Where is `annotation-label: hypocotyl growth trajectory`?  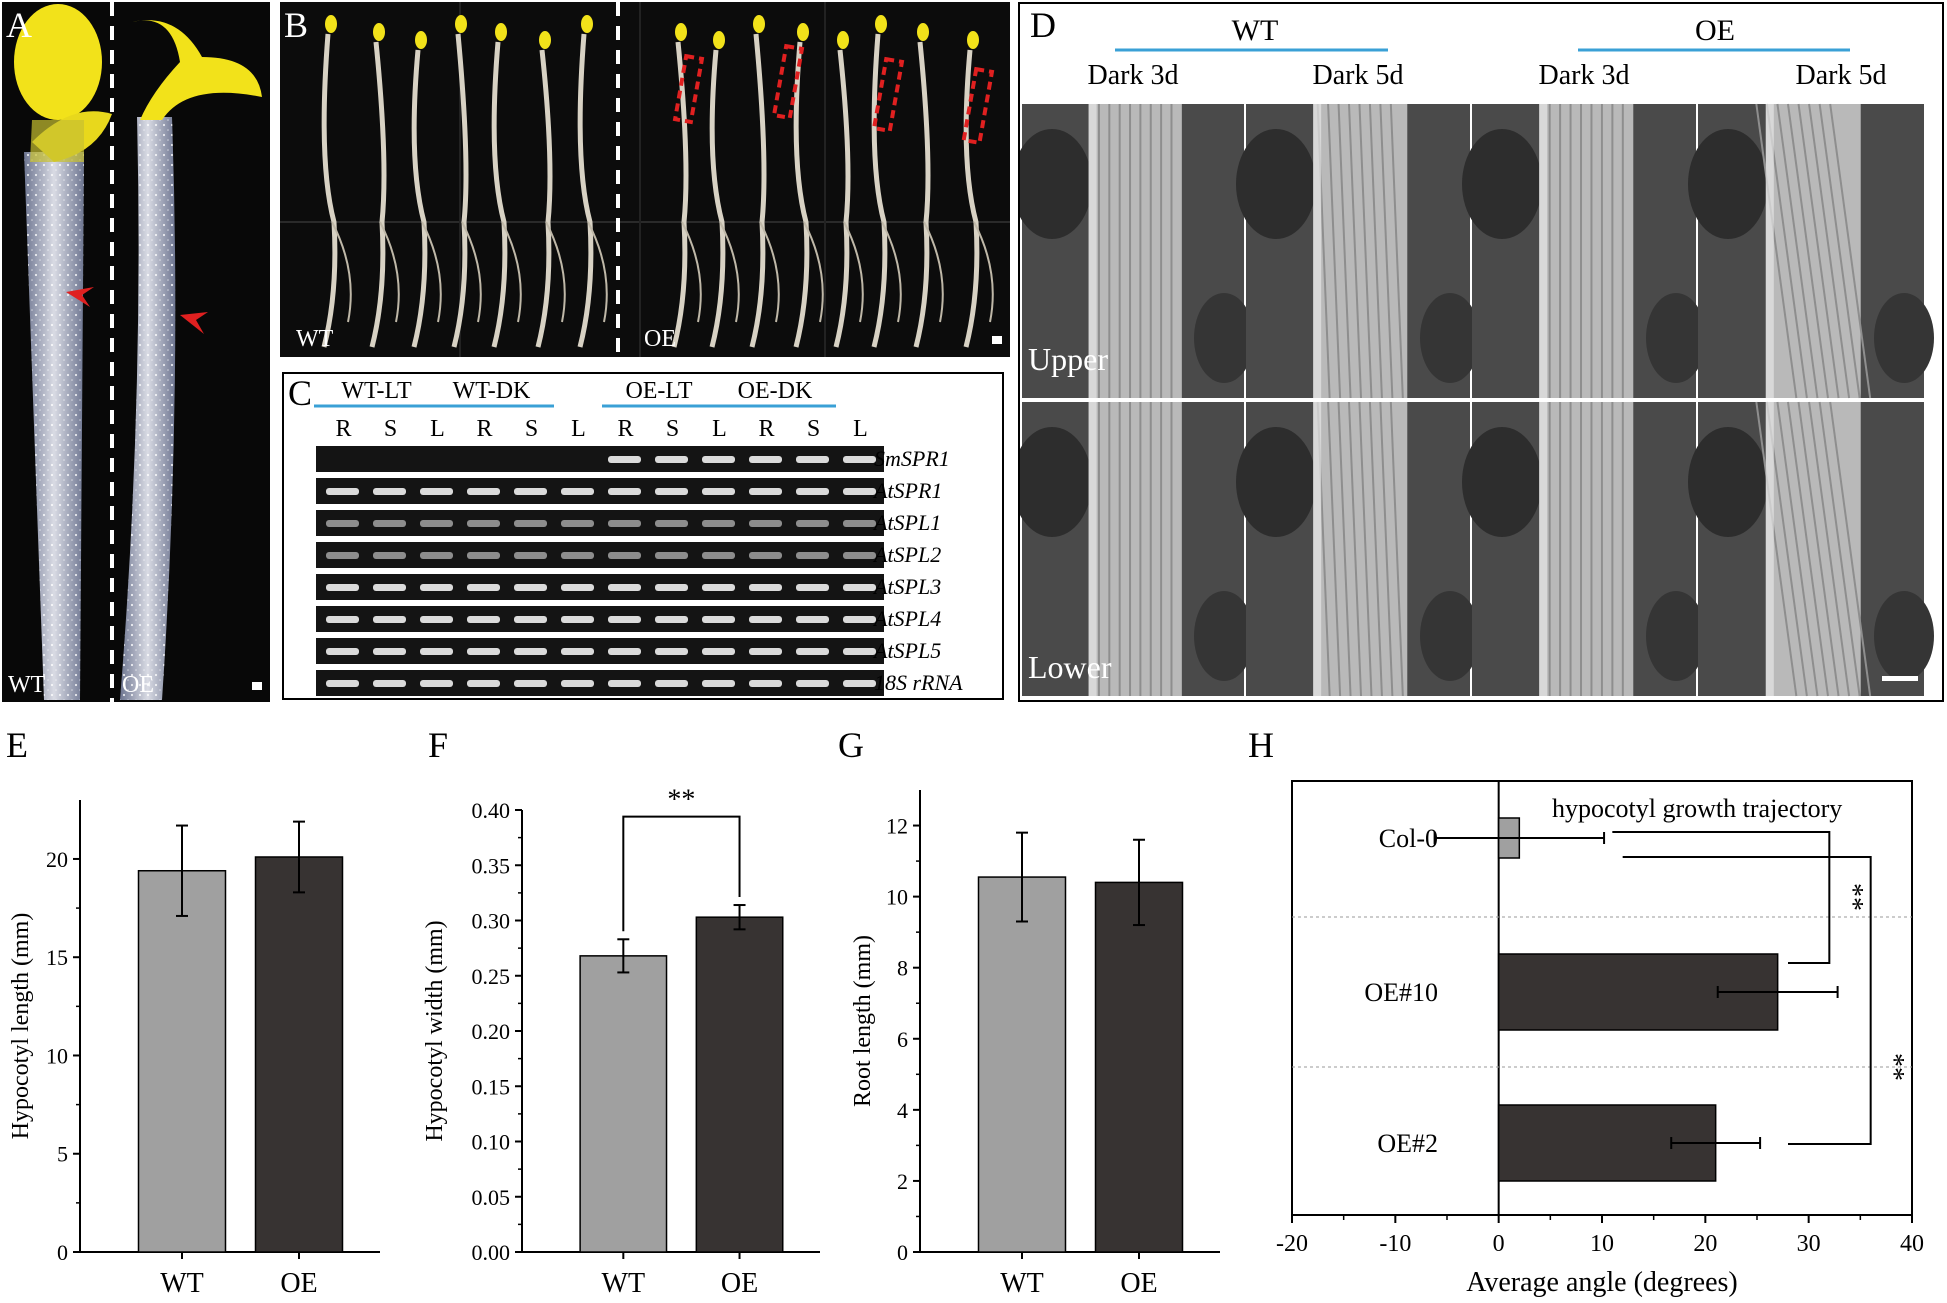
annotation-label: hypocotyl growth trajectory is located at coordinates (1697, 808).